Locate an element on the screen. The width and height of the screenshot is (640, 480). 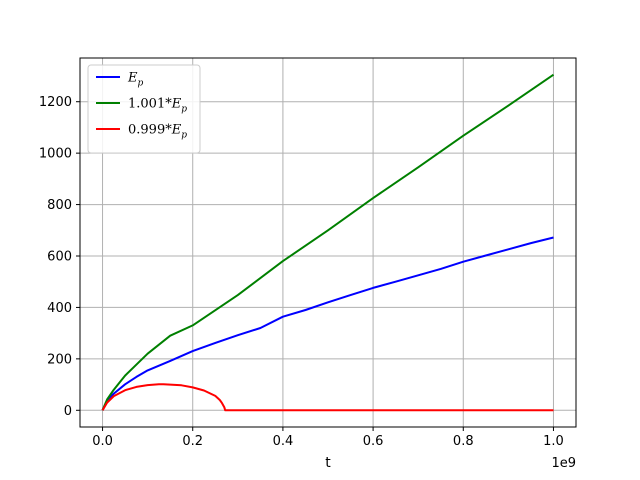
x-tick-label: 0.2 is located at coordinates (192, 441).